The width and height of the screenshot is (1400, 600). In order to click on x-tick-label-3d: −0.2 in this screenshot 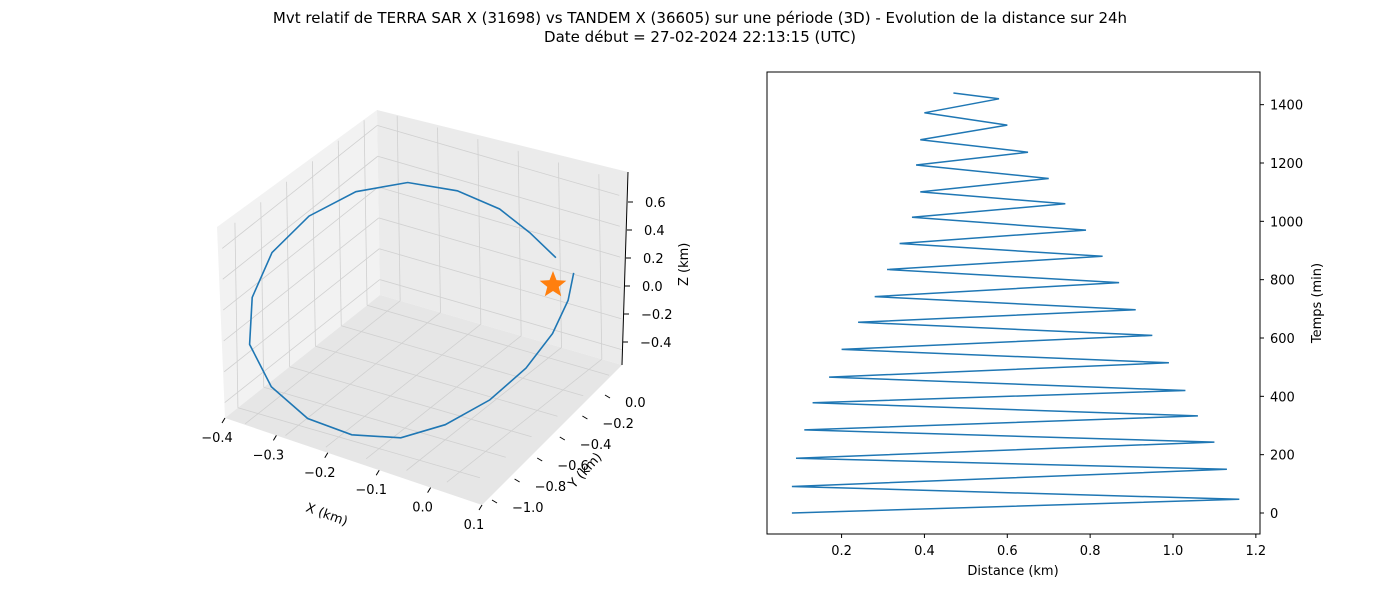, I will do `click(320, 473)`.